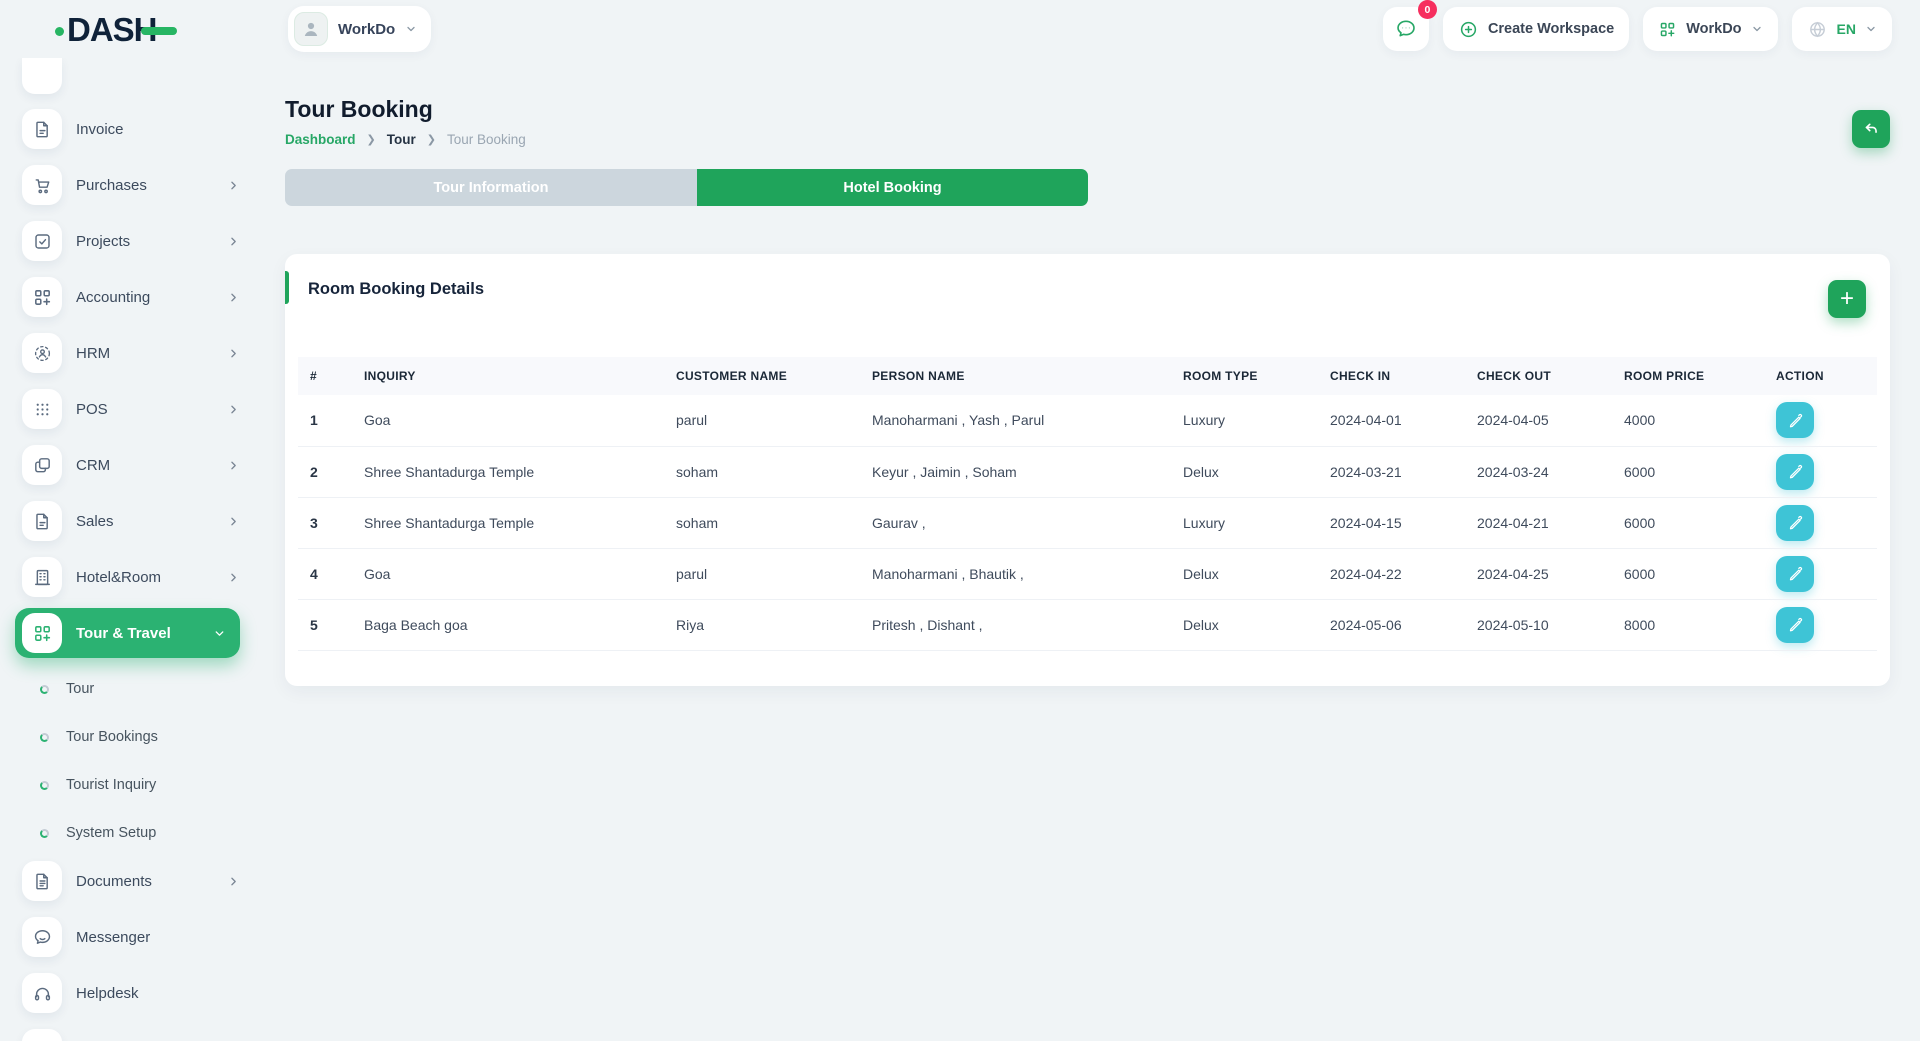  Describe the element at coordinates (732, 376) in the screenshot. I see `column-header-customer-name: CUSTOMER NAME` at that location.